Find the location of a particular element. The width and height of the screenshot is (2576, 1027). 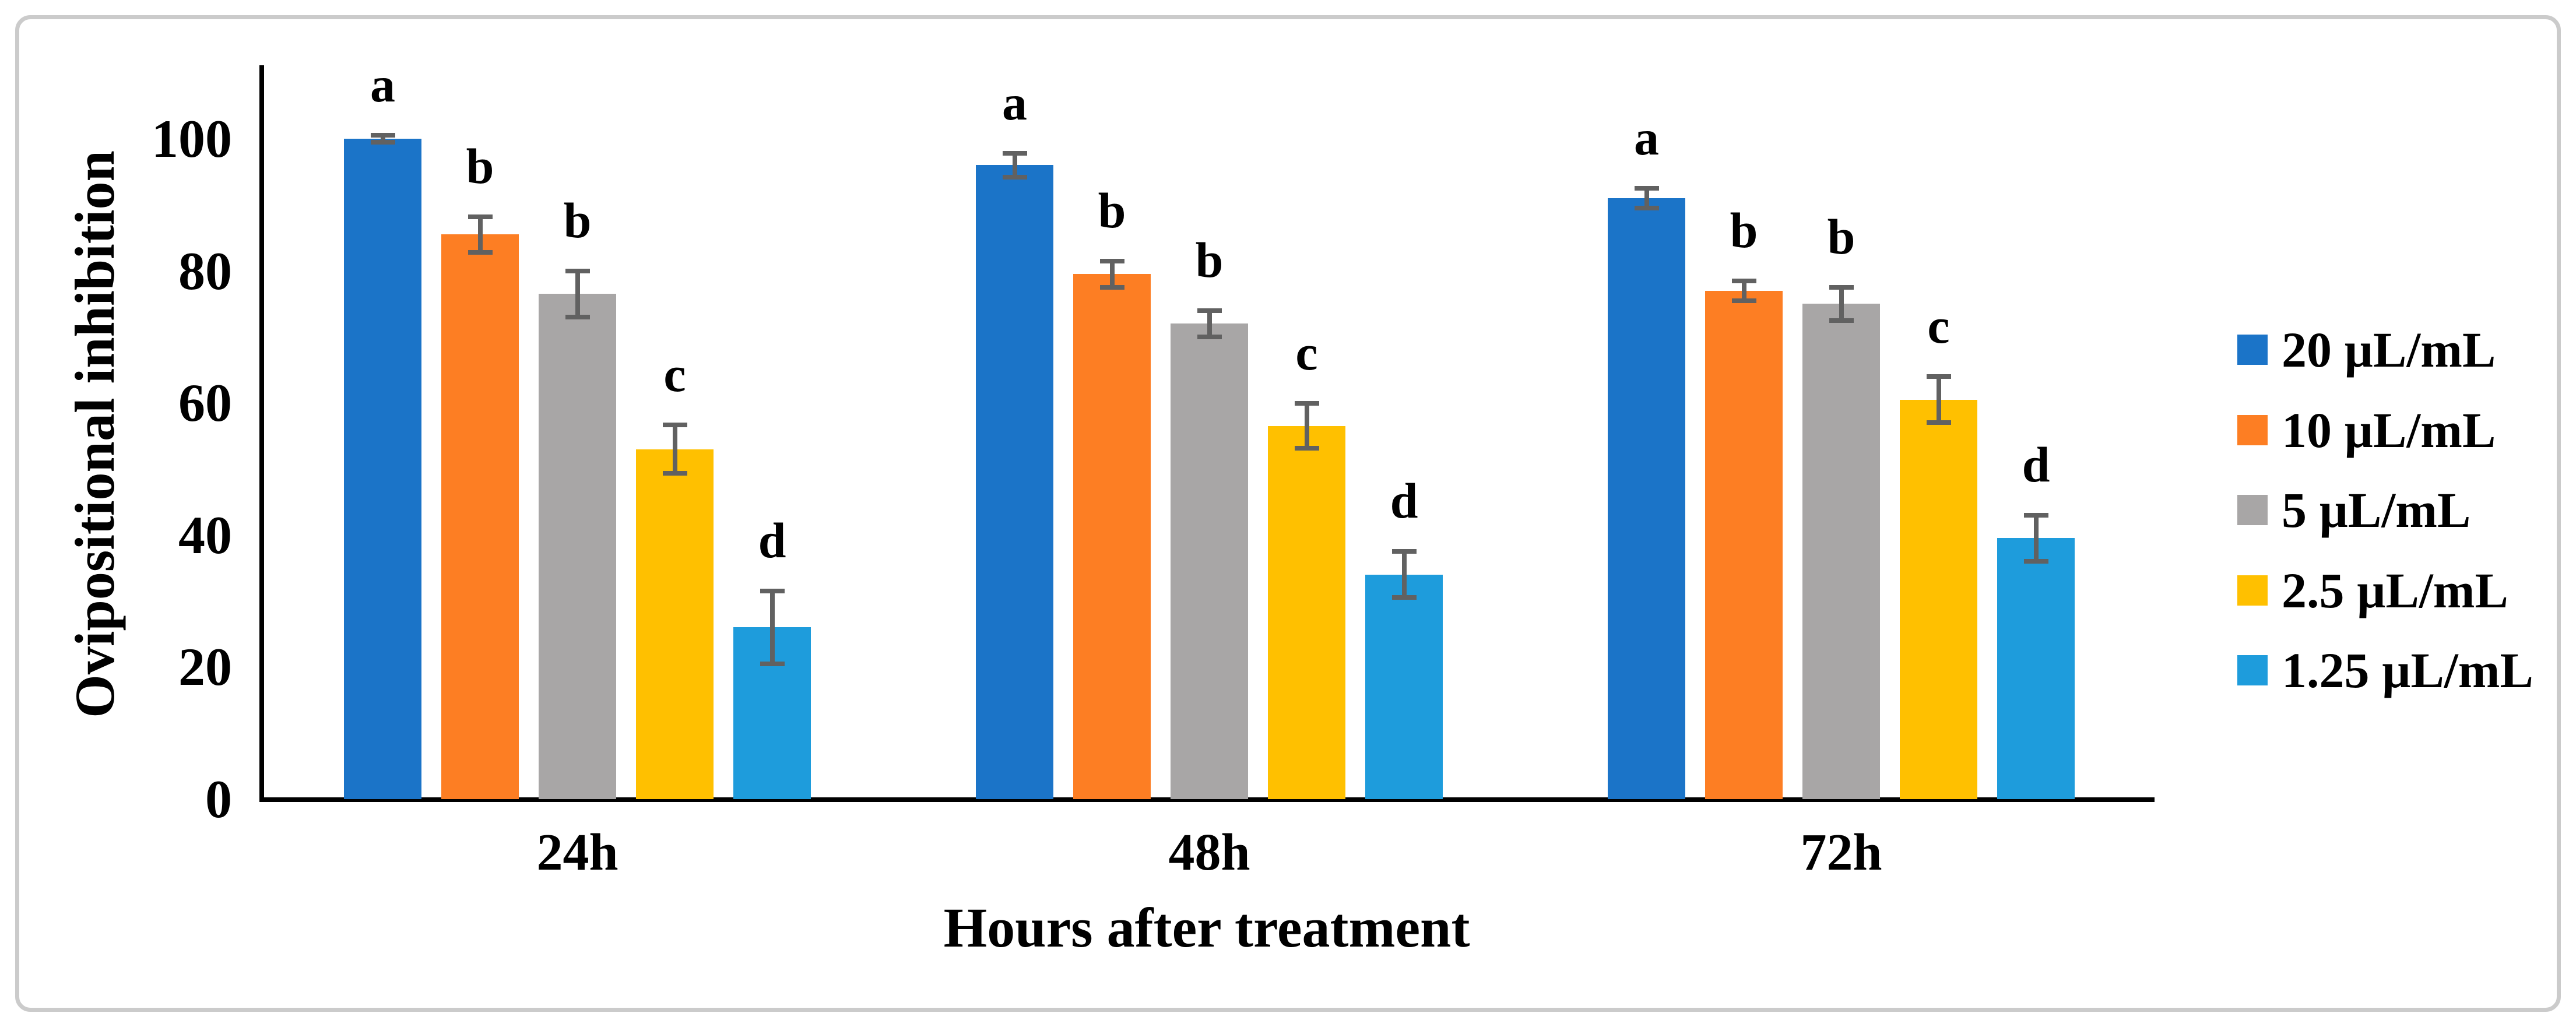

x-tick-label-48h: 48h is located at coordinates (1209, 852).